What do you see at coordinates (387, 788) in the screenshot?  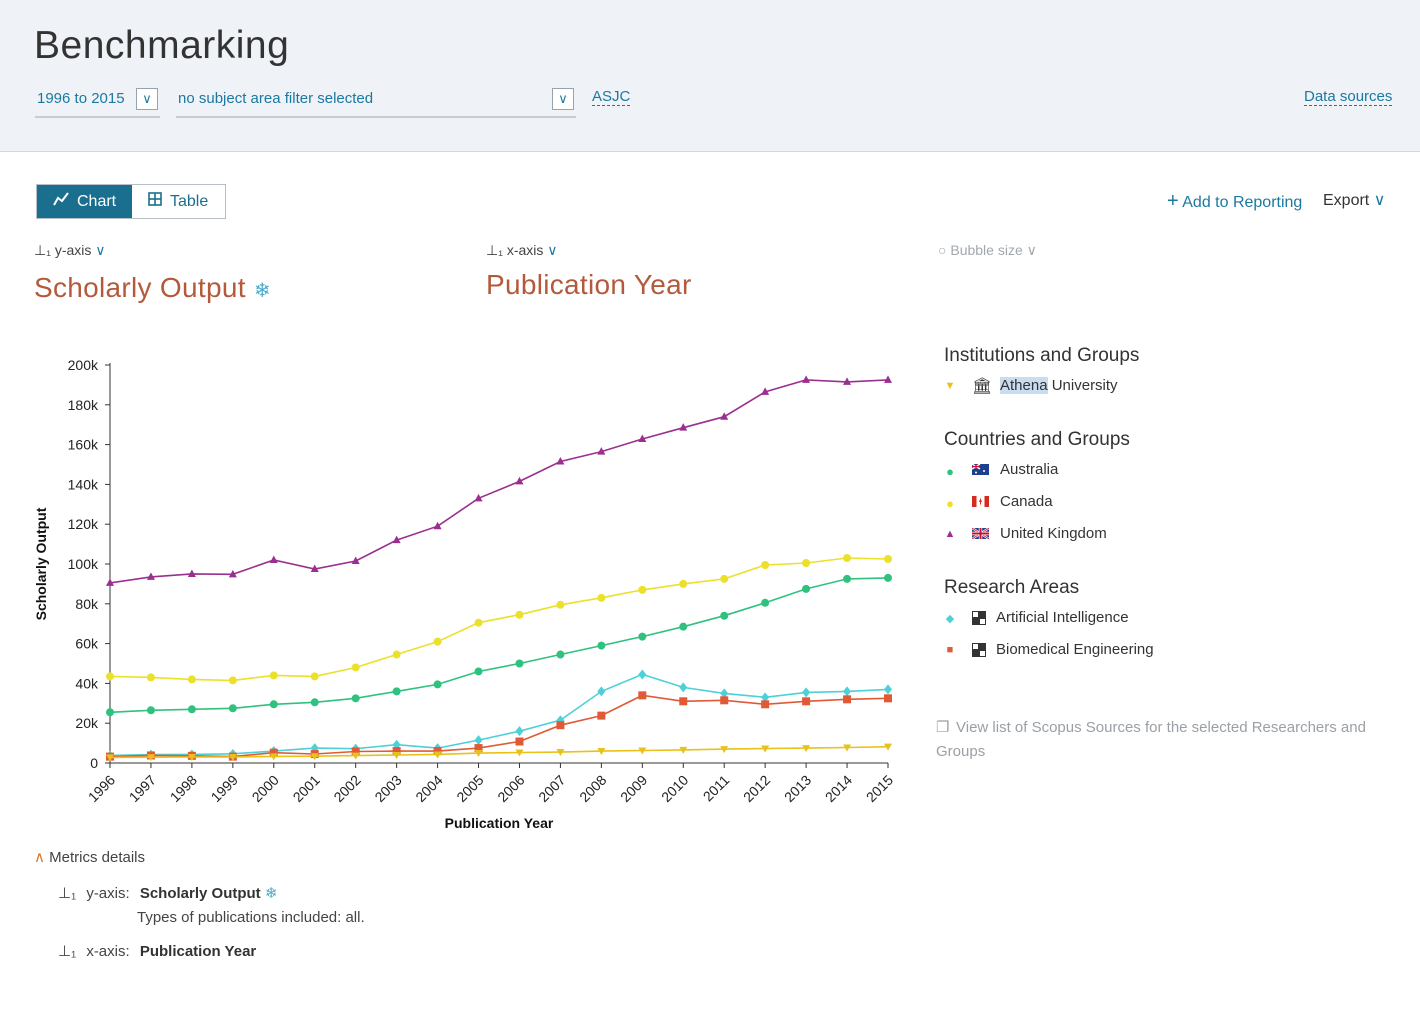 I see `x-tick-label: 2003` at bounding box center [387, 788].